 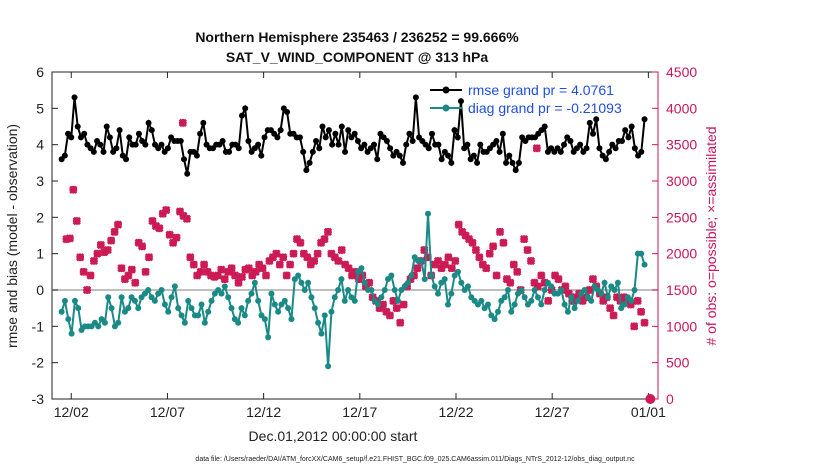 I want to click on y-tick-label-right: 4000, so click(x=681, y=108).